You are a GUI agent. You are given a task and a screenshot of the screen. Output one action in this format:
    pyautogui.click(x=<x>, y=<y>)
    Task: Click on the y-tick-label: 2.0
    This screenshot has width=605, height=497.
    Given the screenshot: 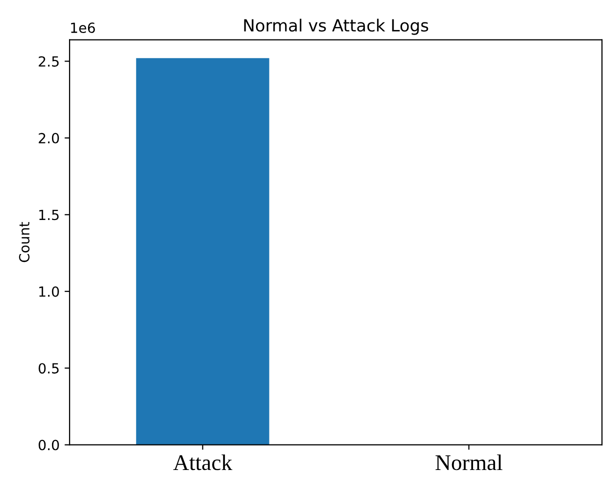 What is the action you would take?
    pyautogui.click(x=48, y=138)
    